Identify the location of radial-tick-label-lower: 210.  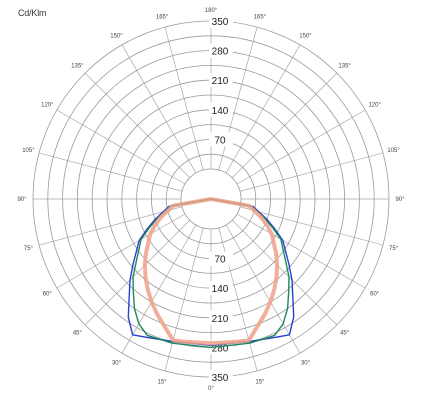
(220, 319).